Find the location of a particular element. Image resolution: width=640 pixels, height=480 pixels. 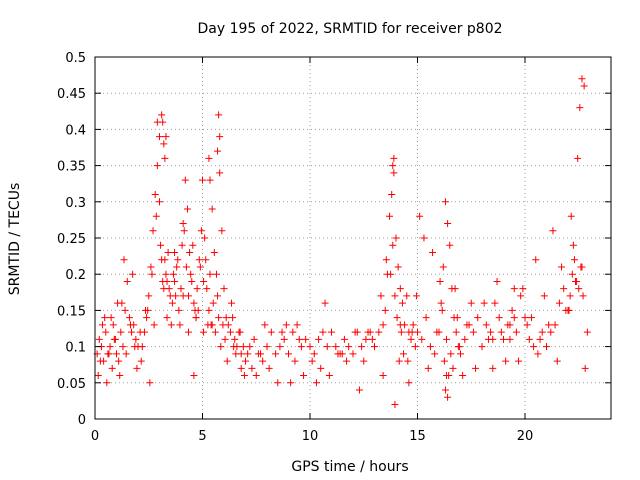

x-tick-label: 20 is located at coordinates (525, 436).